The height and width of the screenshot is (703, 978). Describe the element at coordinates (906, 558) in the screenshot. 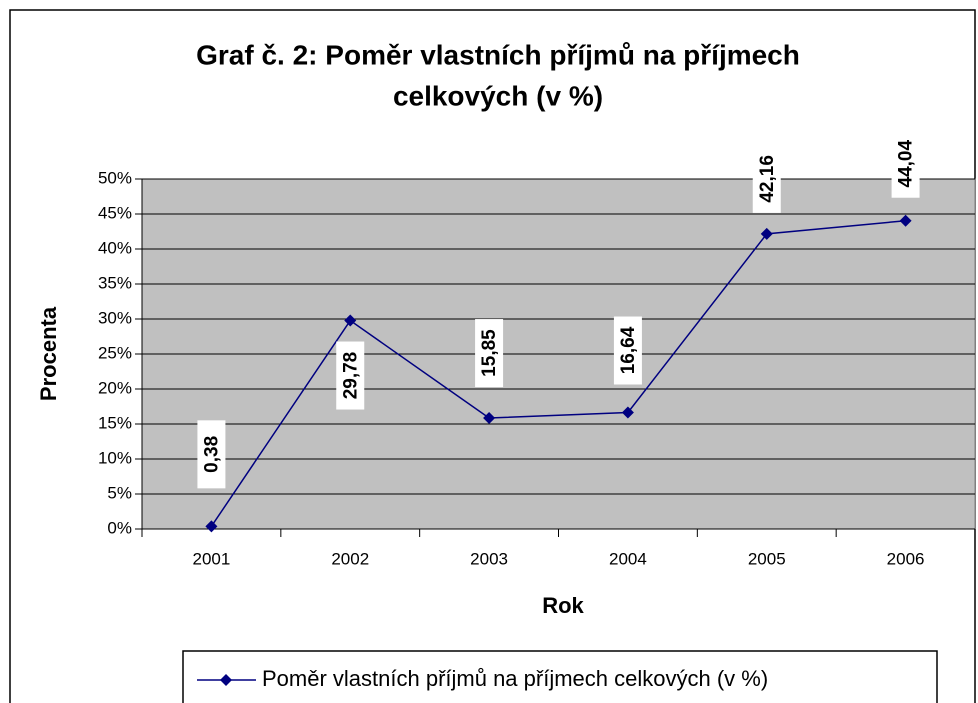

I see `x-tick-label: 2006` at that location.